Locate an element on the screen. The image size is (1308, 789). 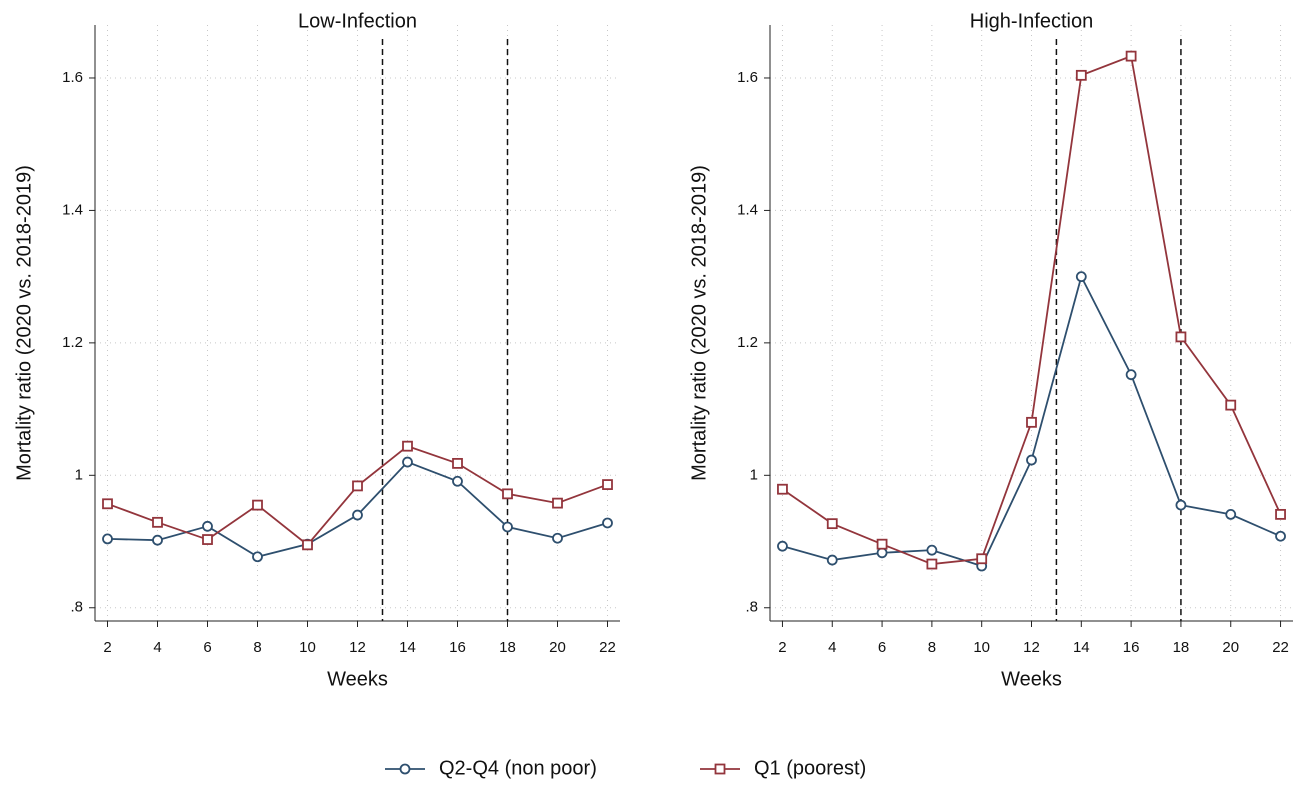
series-line is located at coordinates (357, 509).